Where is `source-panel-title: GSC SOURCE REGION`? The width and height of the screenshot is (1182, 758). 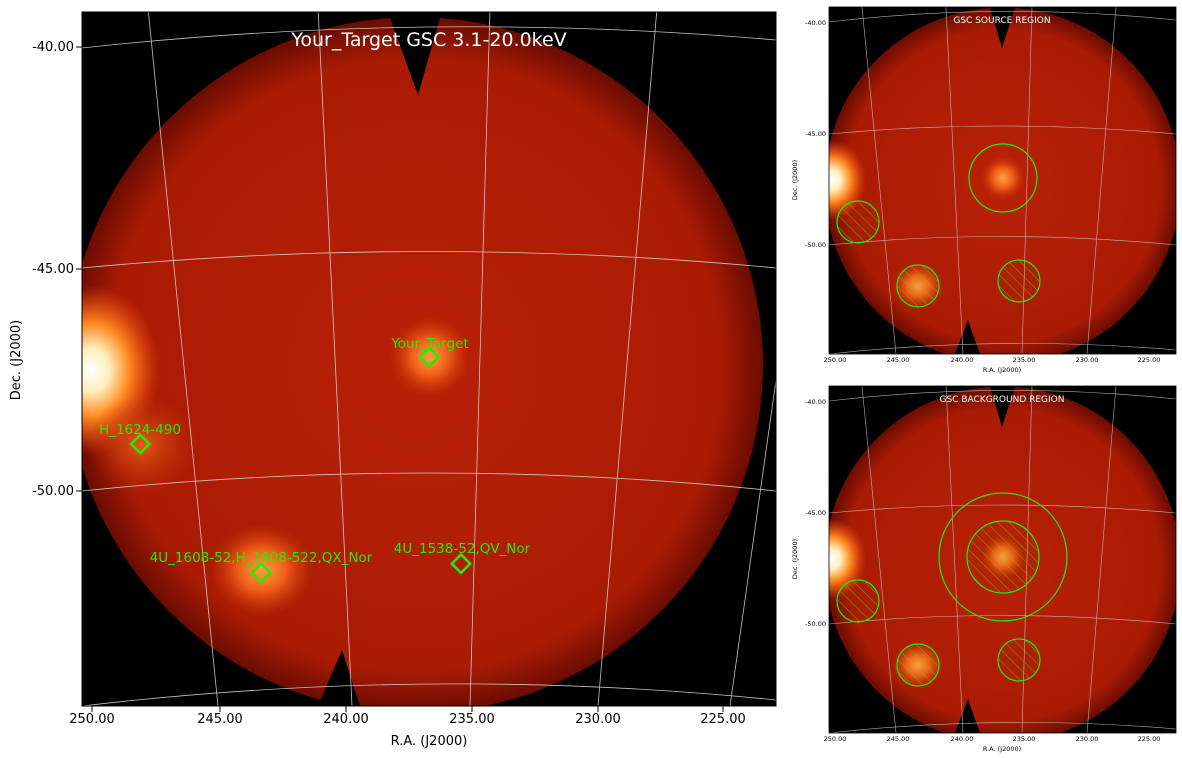 source-panel-title: GSC SOURCE REGION is located at coordinates (1001, 21).